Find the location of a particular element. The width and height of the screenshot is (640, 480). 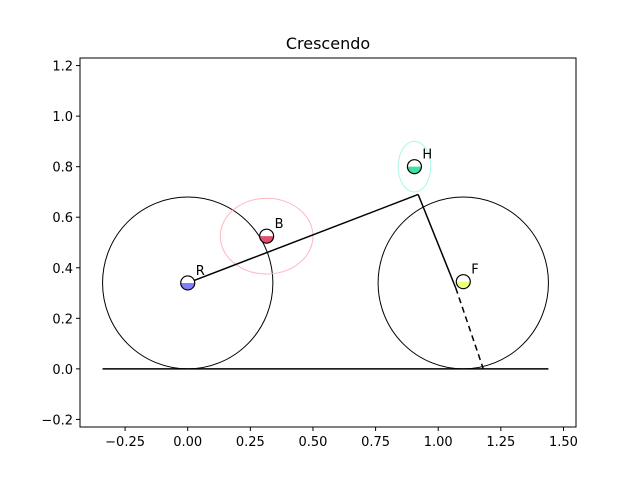

point-r is located at coordinates (188, 283).